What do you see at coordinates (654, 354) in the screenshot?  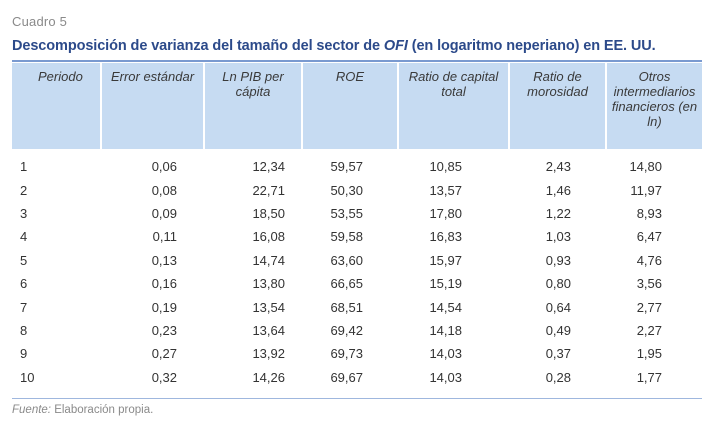 I see `value-cell: 1,95` at bounding box center [654, 354].